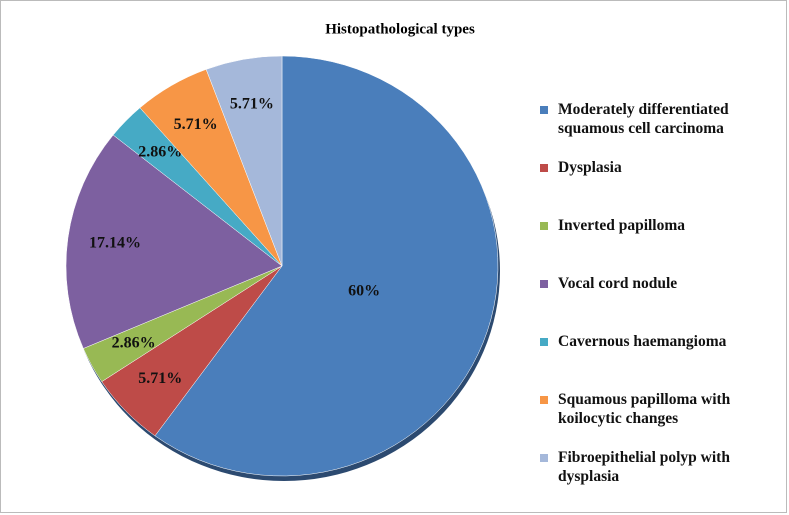 The height and width of the screenshot is (515, 789). I want to click on legend-label: Vocal cord nodule, so click(618, 283).